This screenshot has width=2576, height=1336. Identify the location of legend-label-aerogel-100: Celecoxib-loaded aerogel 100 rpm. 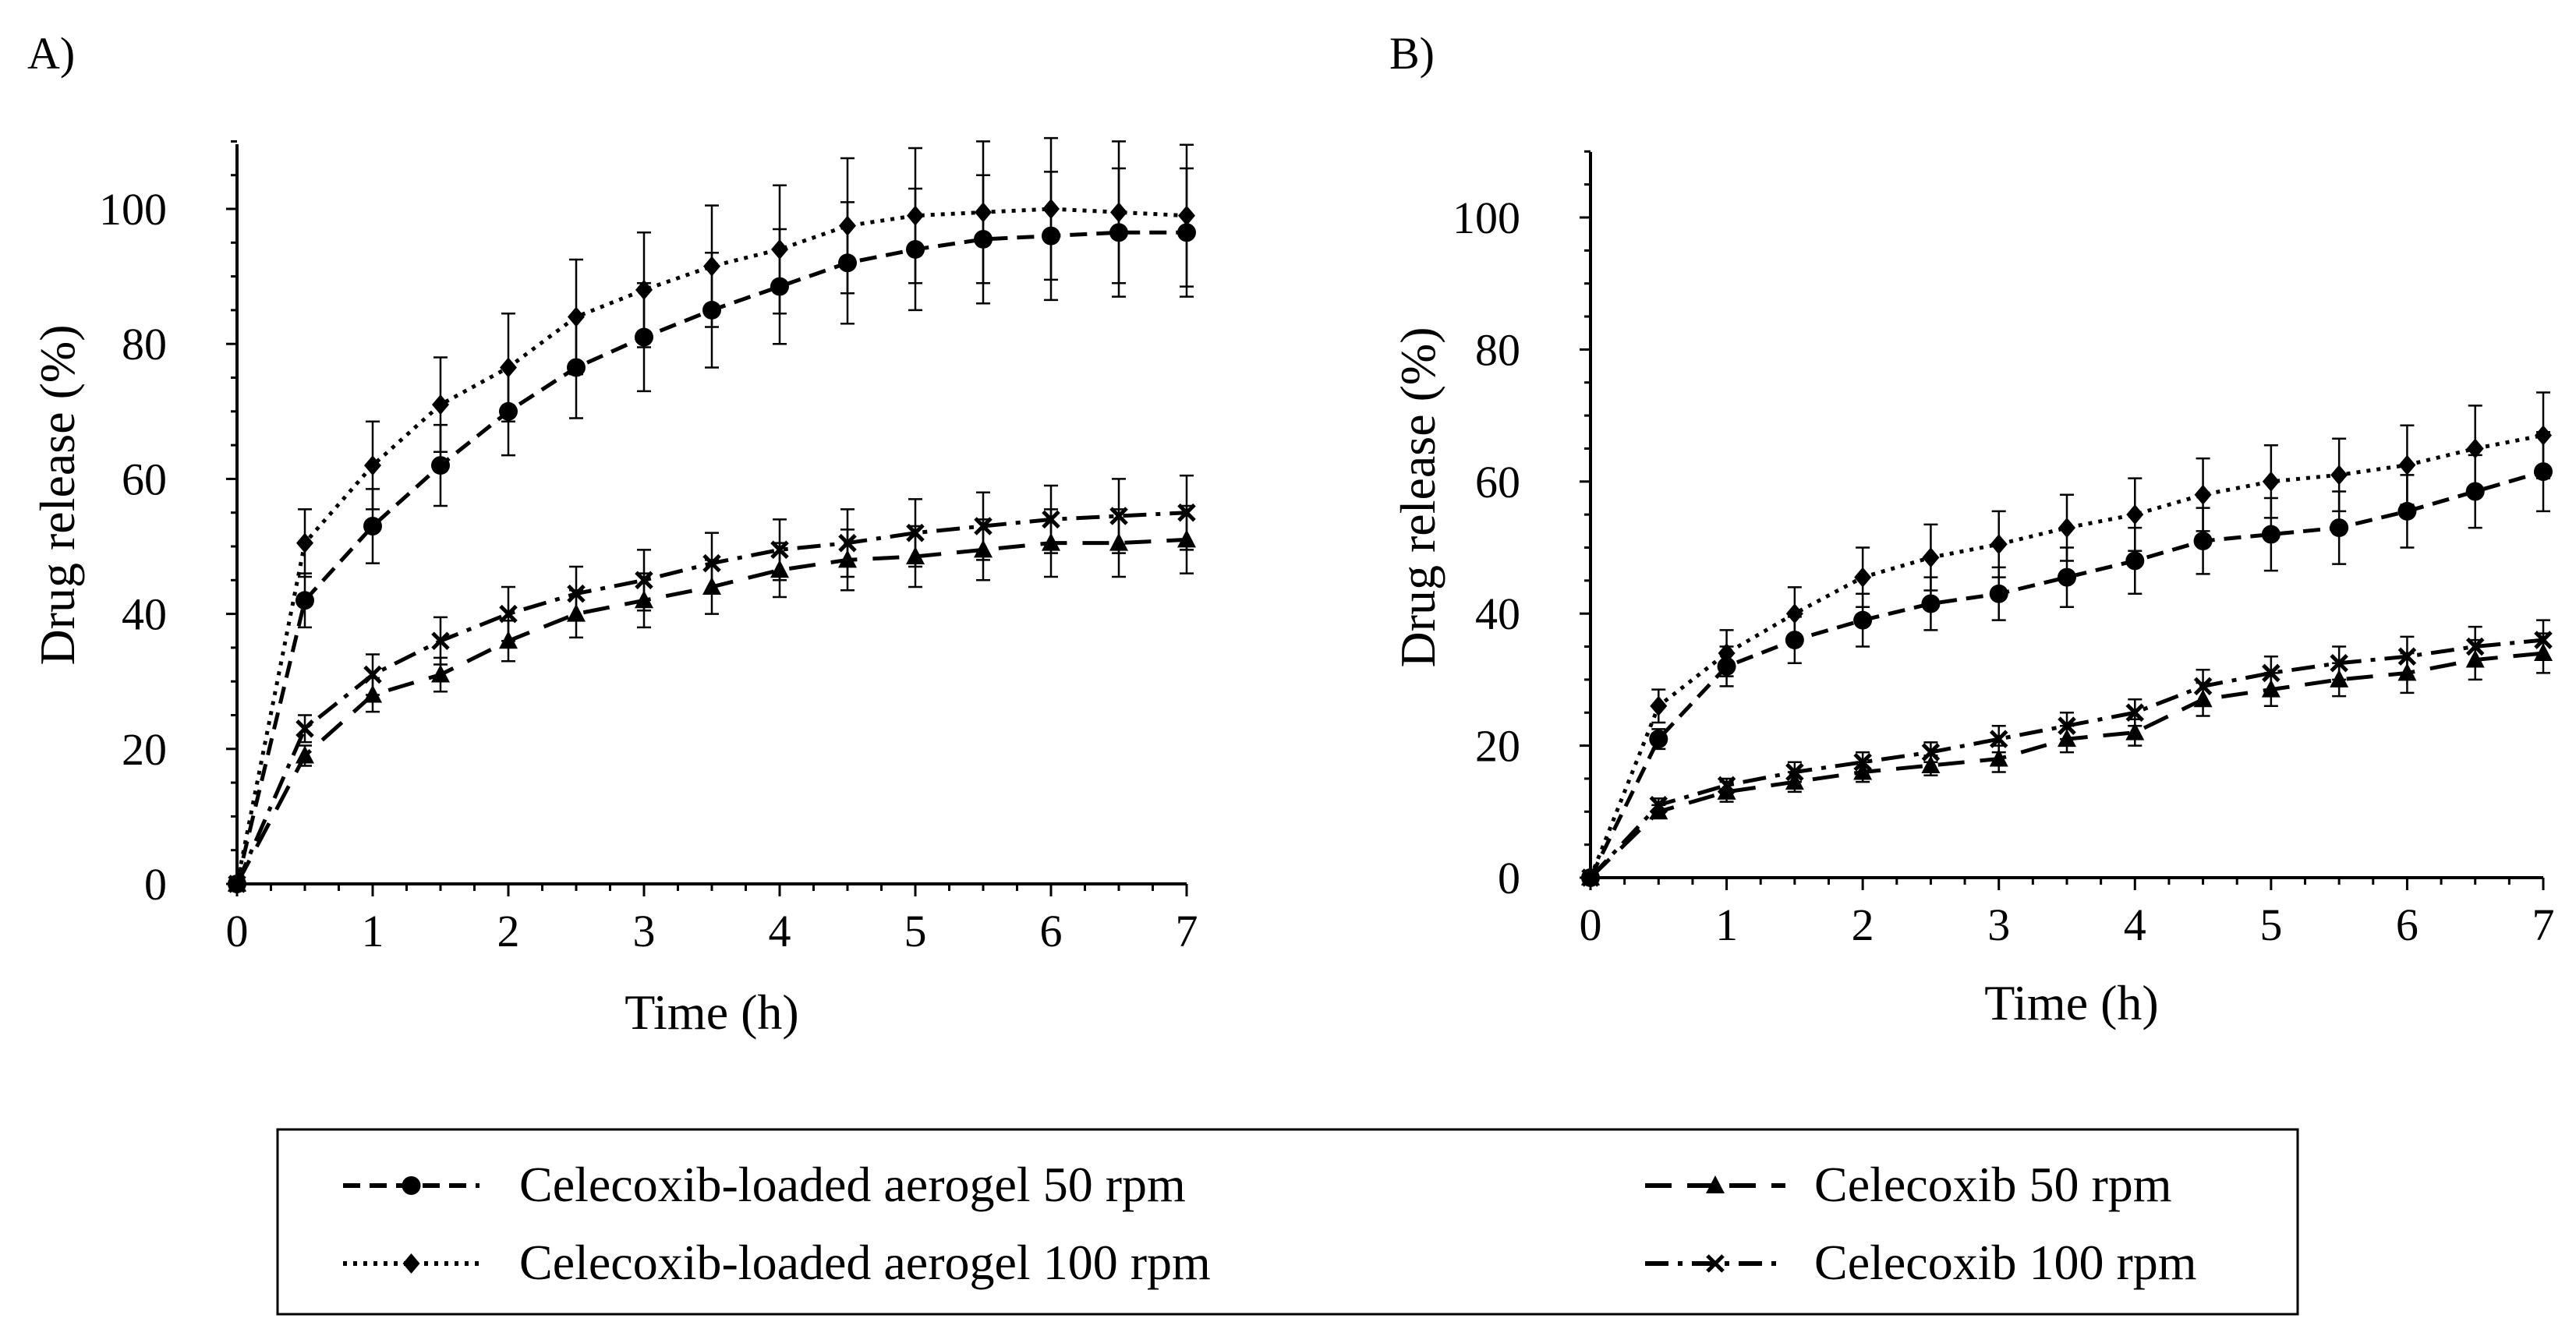
(865, 1262).